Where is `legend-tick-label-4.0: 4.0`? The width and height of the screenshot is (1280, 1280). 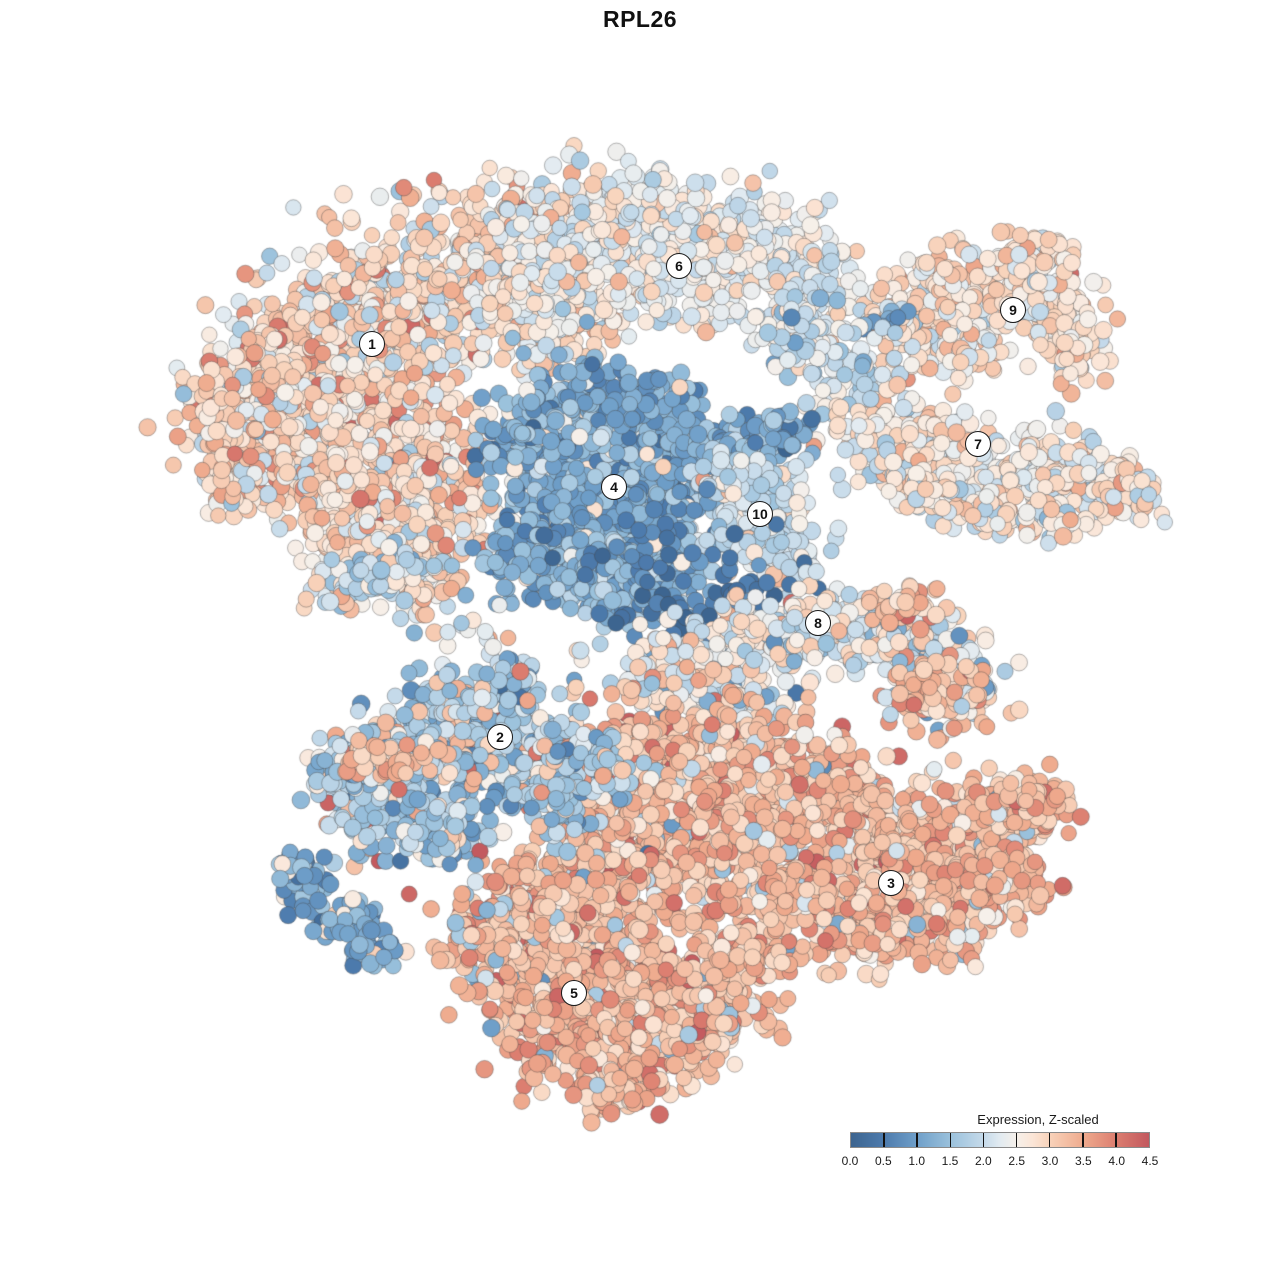 legend-tick-label-4.0: 4.0 is located at coordinates (1116, 1161).